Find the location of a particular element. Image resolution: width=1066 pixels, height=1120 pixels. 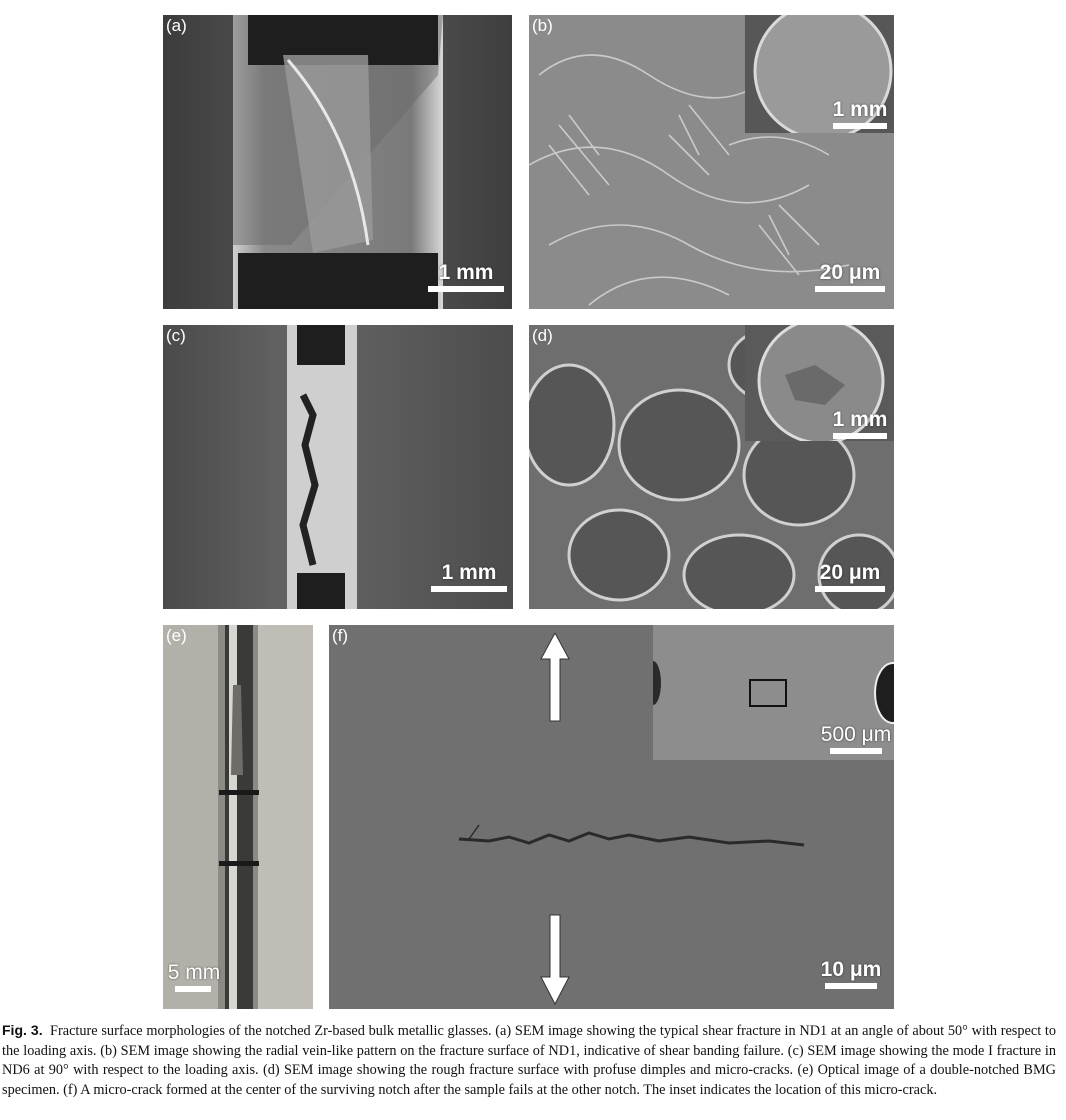

panel-a-image is located at coordinates (337, 162).